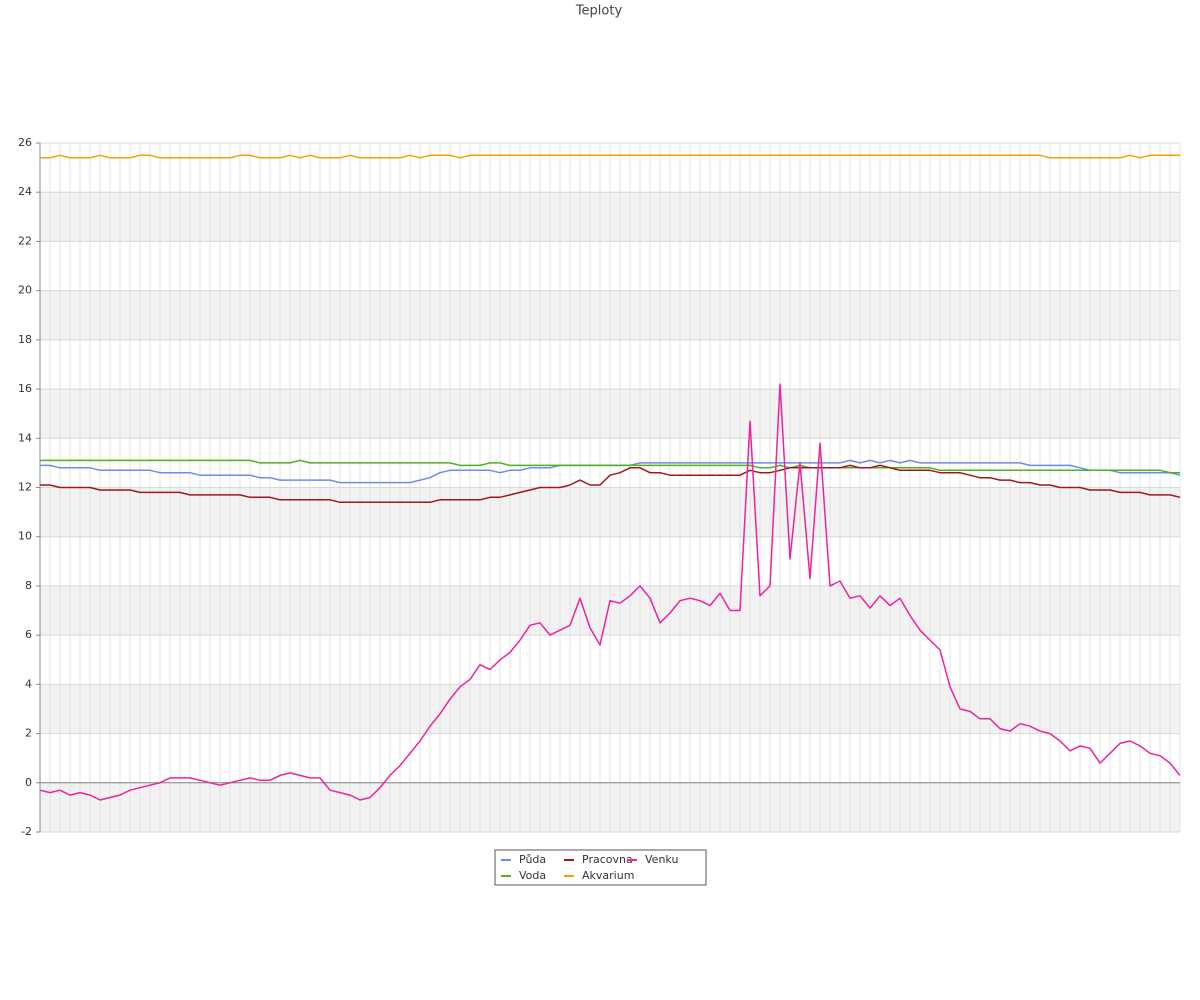  Describe the element at coordinates (661, 859) in the screenshot. I see `legend-label: Venku` at that location.